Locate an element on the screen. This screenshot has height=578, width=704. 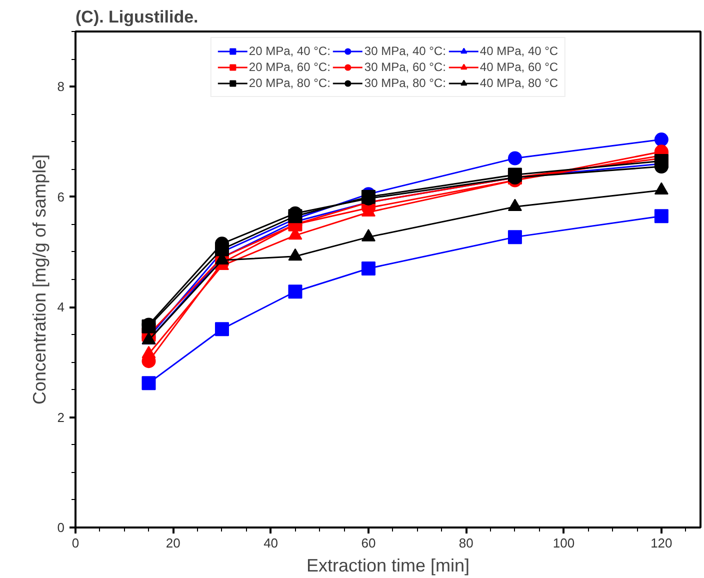
legend-label: 20 MPa, 60 °C: is located at coordinates (289, 67).